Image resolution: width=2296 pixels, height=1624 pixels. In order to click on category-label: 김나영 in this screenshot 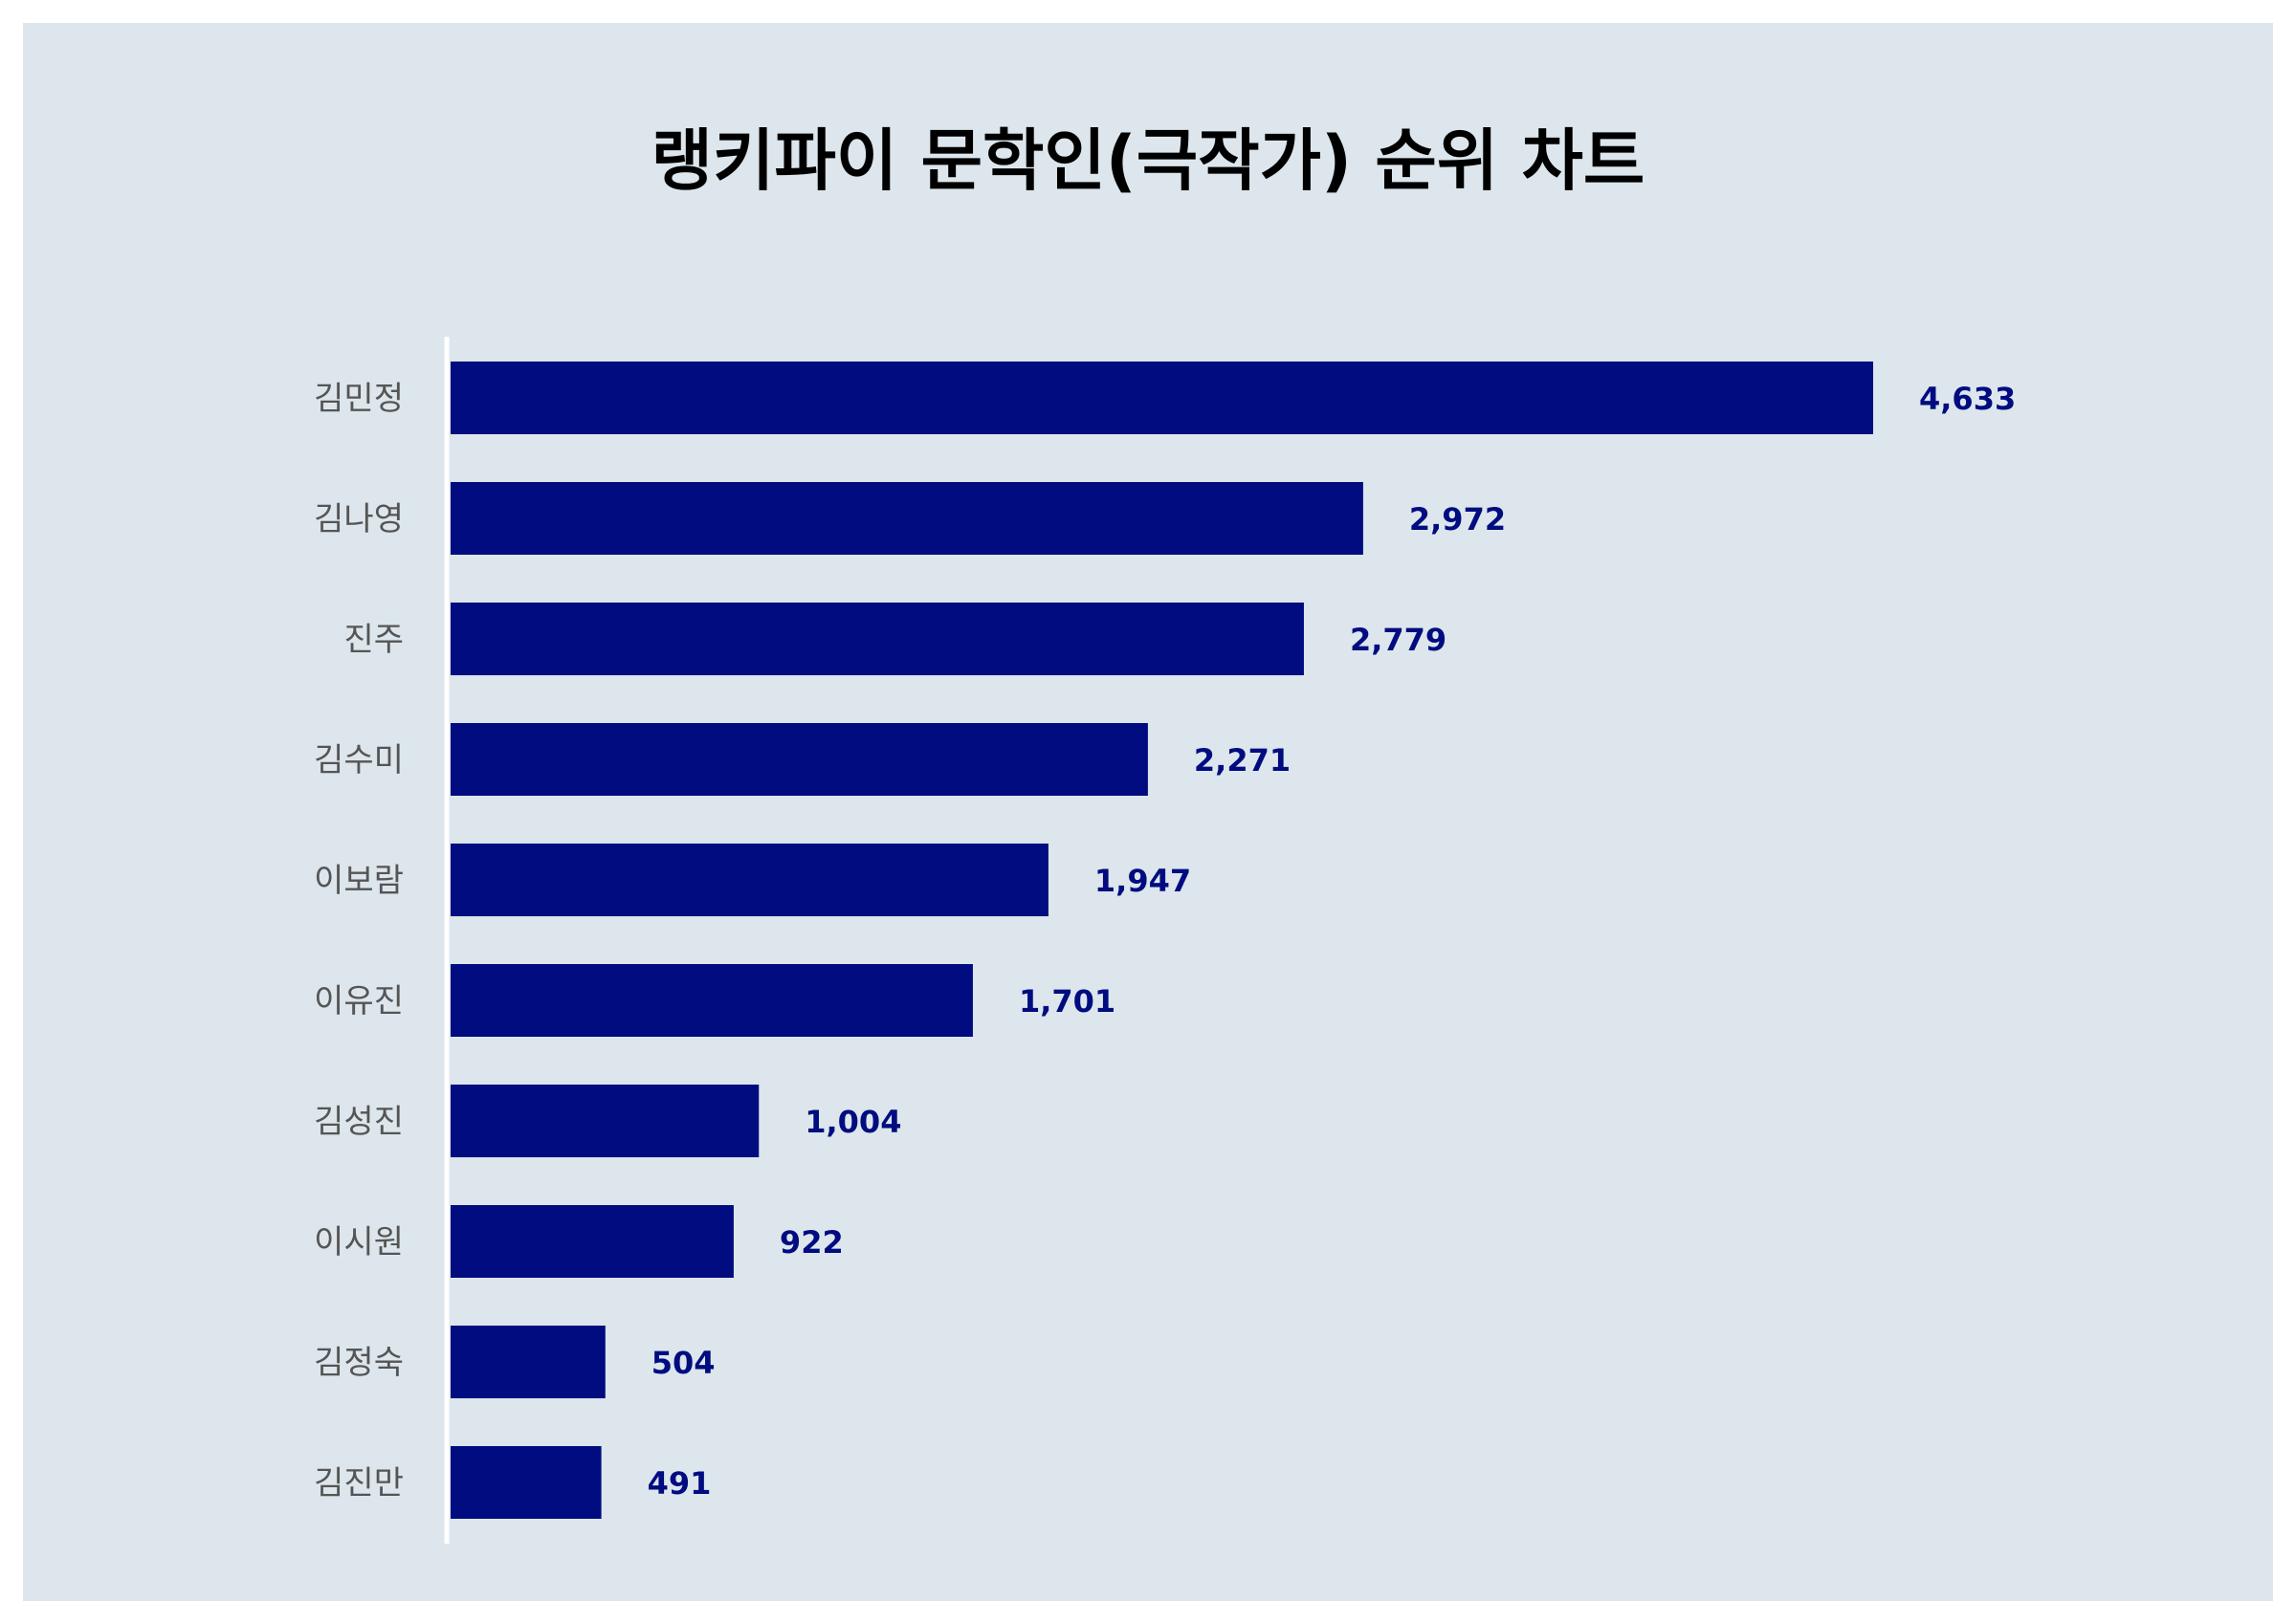, I will do `click(359, 519)`.